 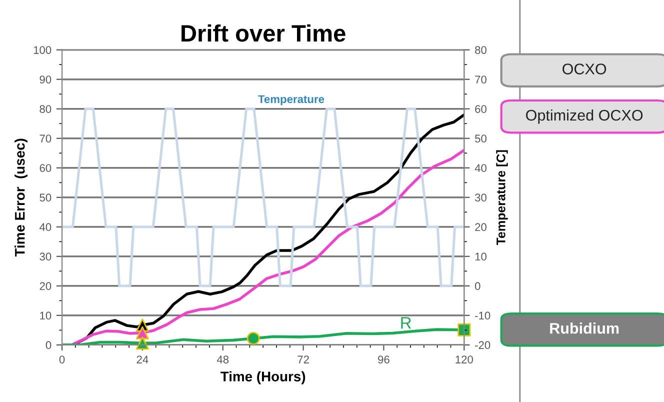 What do you see at coordinates (482, 316) in the screenshot?
I see `y2-tick-label: -10` at bounding box center [482, 316].